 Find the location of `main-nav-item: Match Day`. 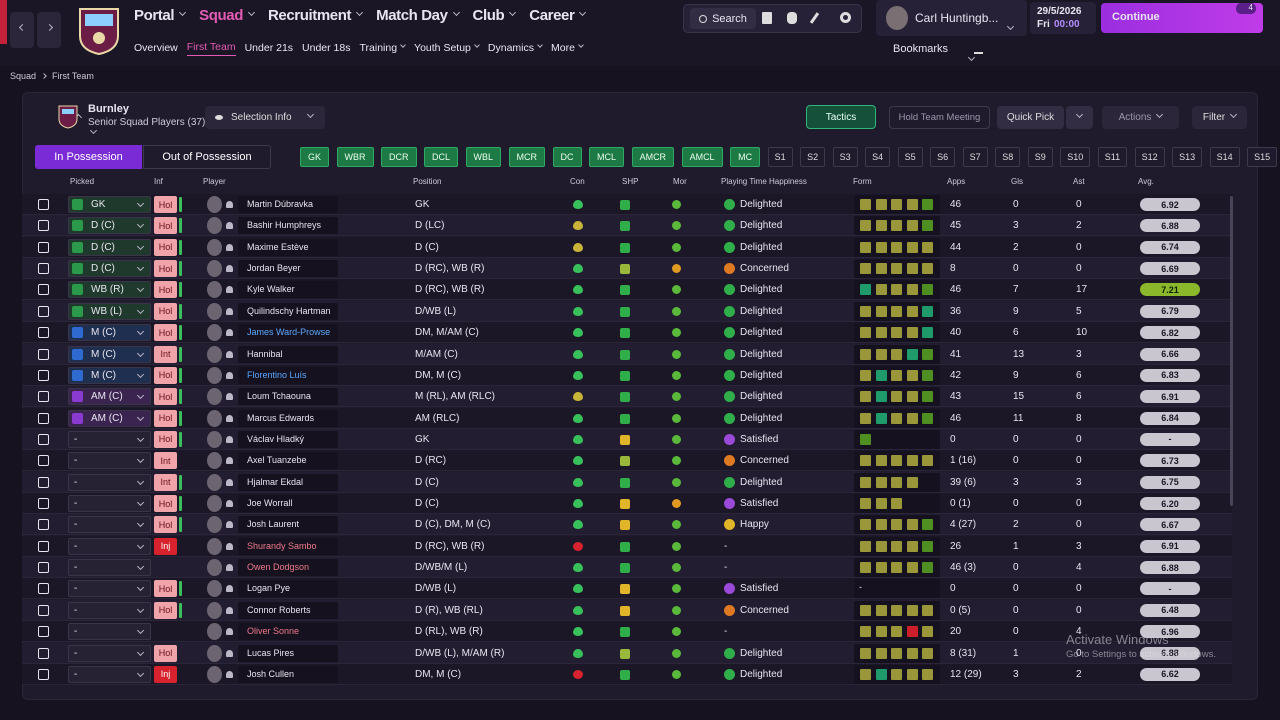

main-nav-item: Match Day is located at coordinates (418, 15).